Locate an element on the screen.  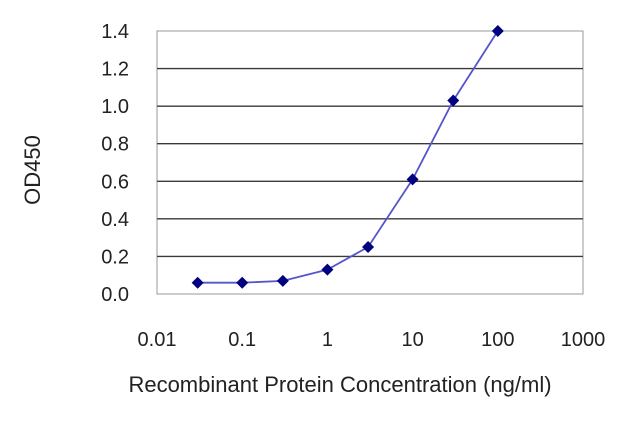
y-tick-label: 0.2 is located at coordinates (115, 257).